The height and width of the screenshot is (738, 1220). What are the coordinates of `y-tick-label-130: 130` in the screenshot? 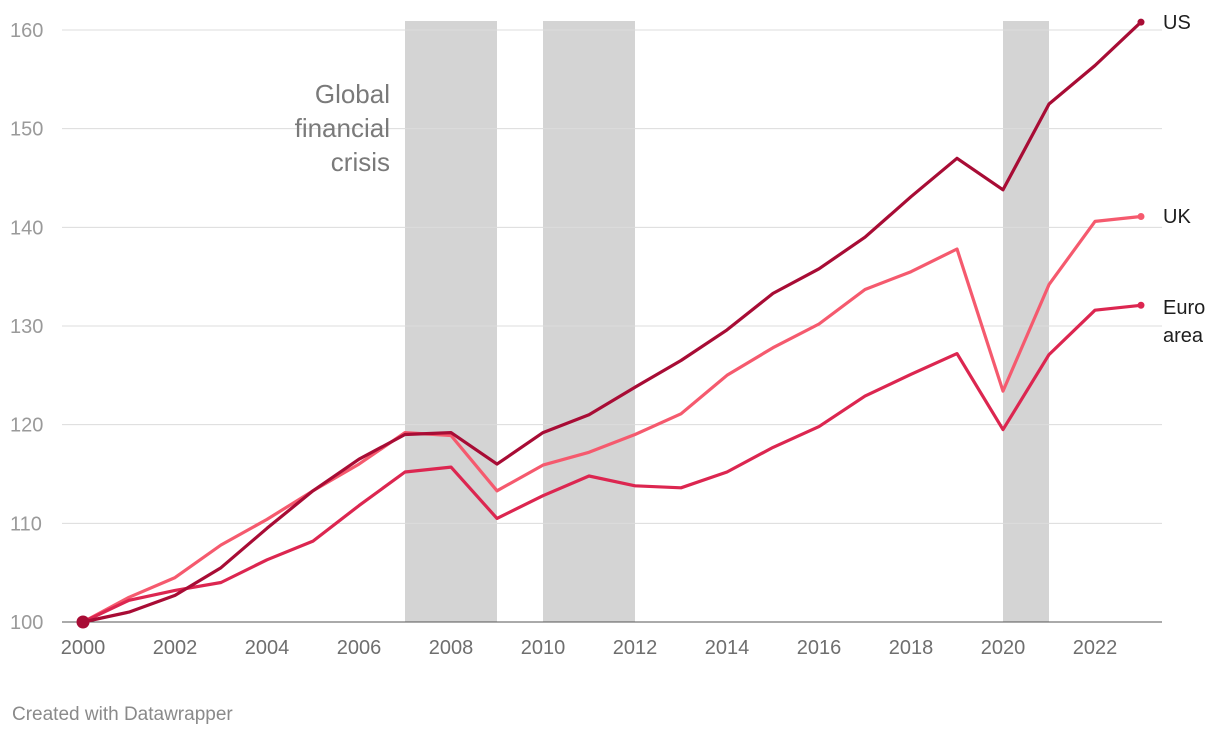 It's located at (26, 327).